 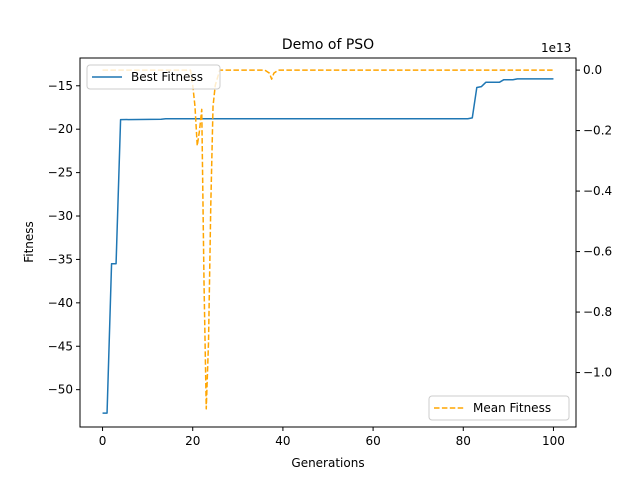 I want to click on x-axis-ticks: 0 20 40 60 80 100, so click(x=332, y=437).